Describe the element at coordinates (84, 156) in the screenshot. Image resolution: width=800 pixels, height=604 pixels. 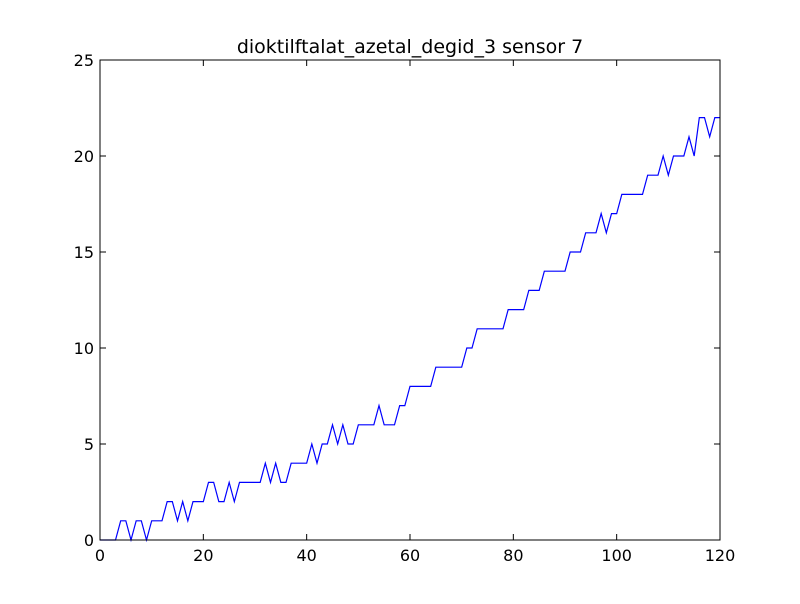
I see `y-tick-label: 20` at that location.